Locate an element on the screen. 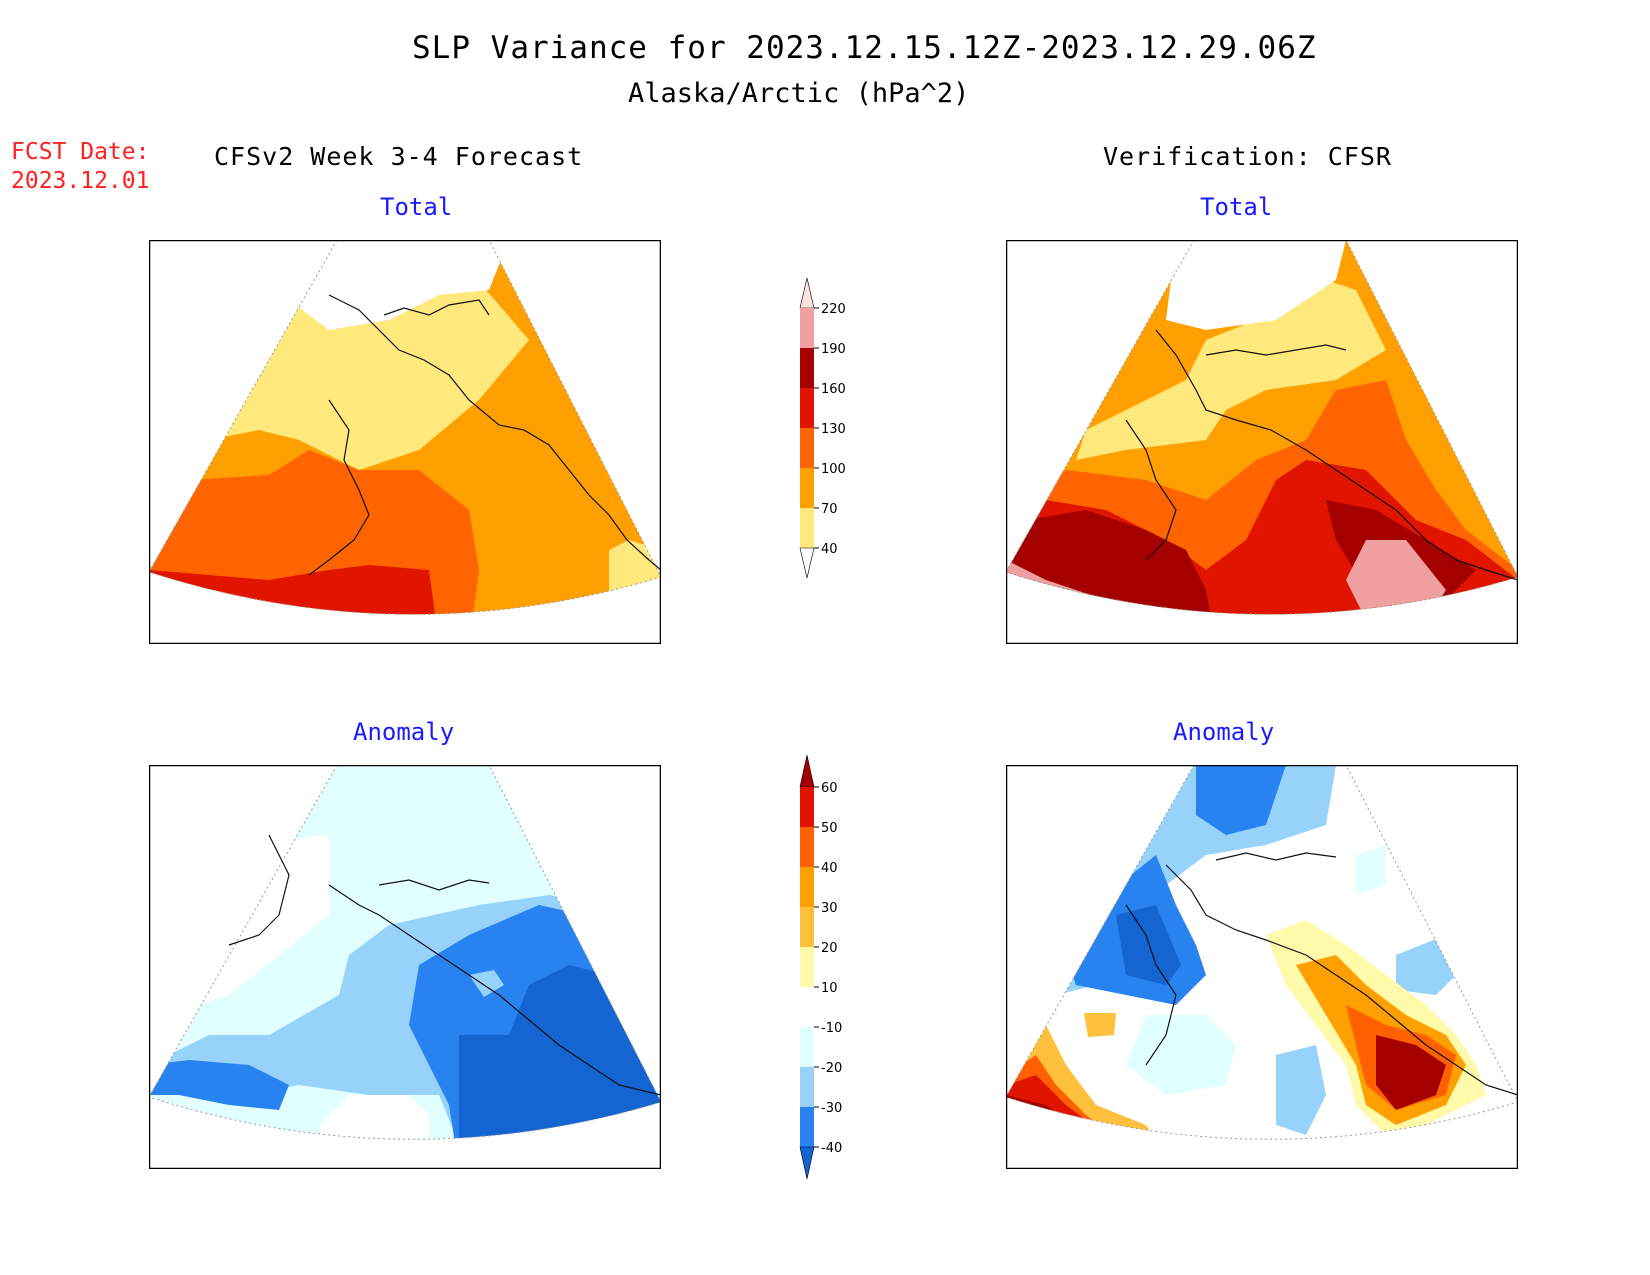 The height and width of the screenshot is (1275, 1650). forecast-anomaly-title: Anomaly is located at coordinates (404, 732).